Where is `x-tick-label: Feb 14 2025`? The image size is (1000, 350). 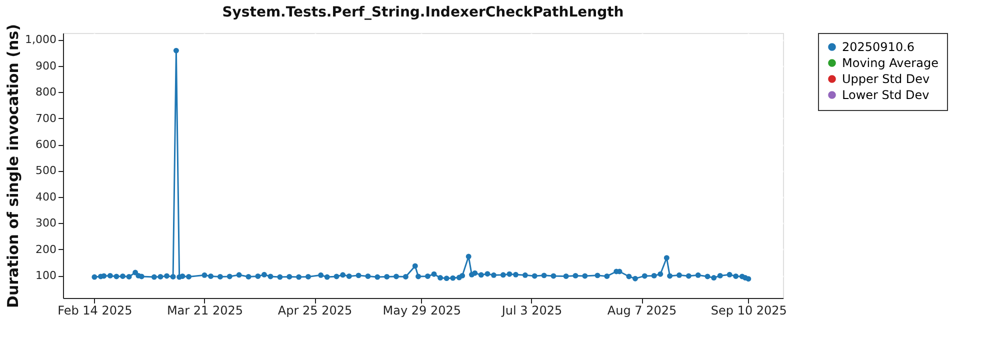
x-tick-label: Feb 14 2025 is located at coordinates (95, 311).